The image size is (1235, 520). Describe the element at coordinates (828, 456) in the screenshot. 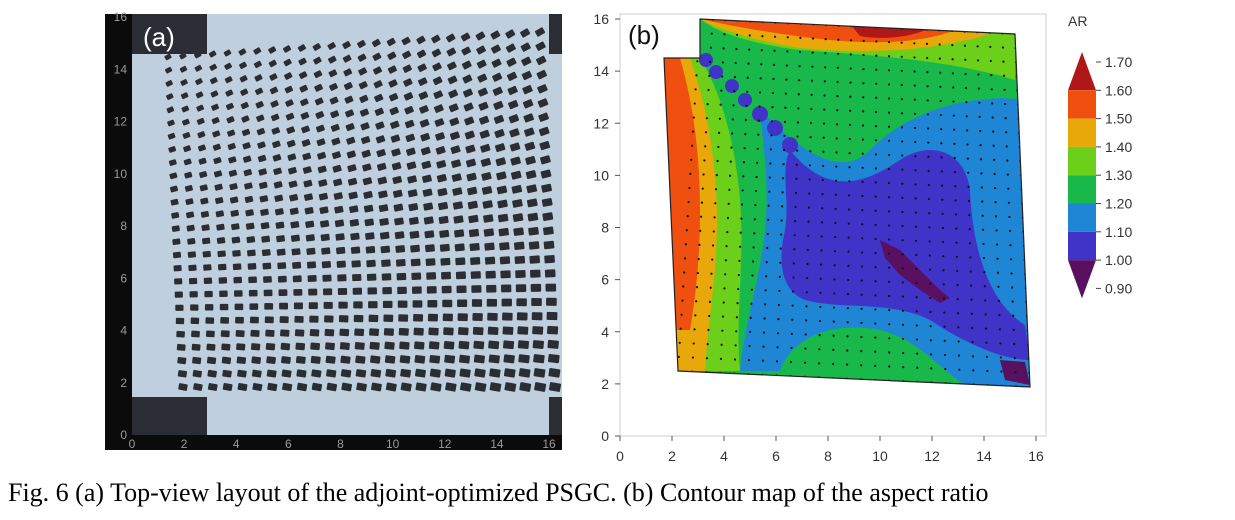

I see `panel-b-x-tick-label: 8` at that location.